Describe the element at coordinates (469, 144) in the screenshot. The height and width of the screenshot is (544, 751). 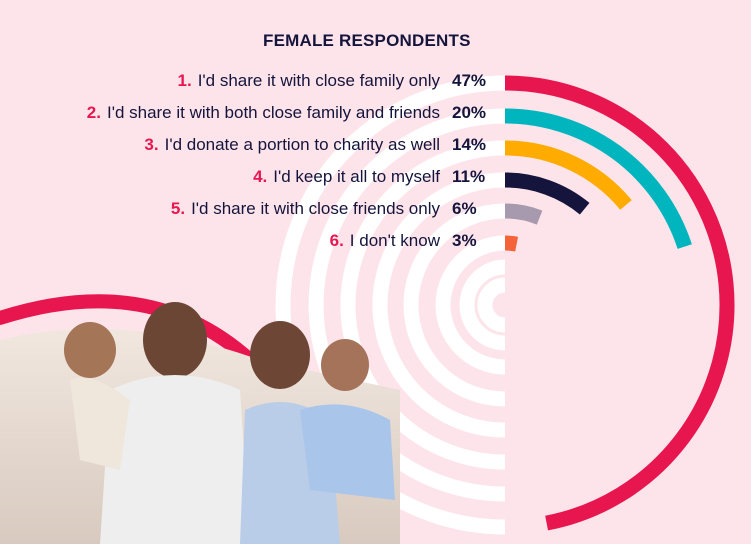
I see `data-label: 14%` at that location.